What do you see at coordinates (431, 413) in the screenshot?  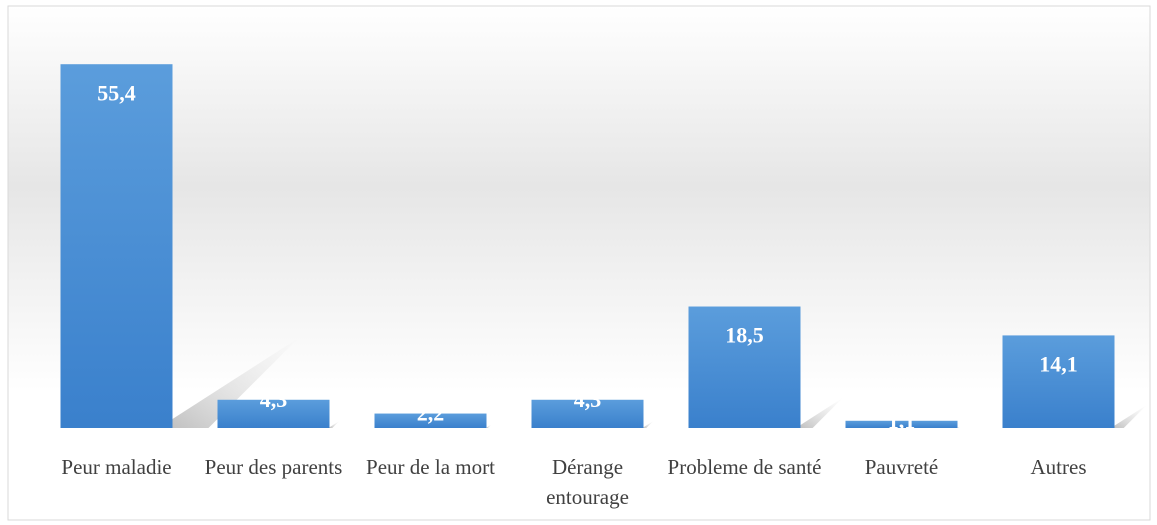 I see `value-label: 2,2` at bounding box center [431, 413].